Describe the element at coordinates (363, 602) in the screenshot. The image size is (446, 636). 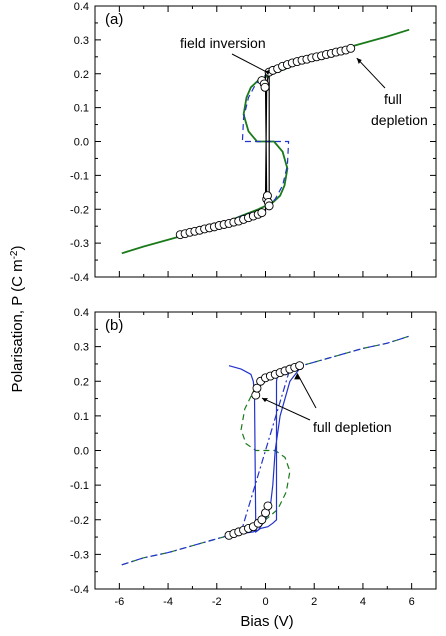
I see `x-tick-label: 4` at that location.